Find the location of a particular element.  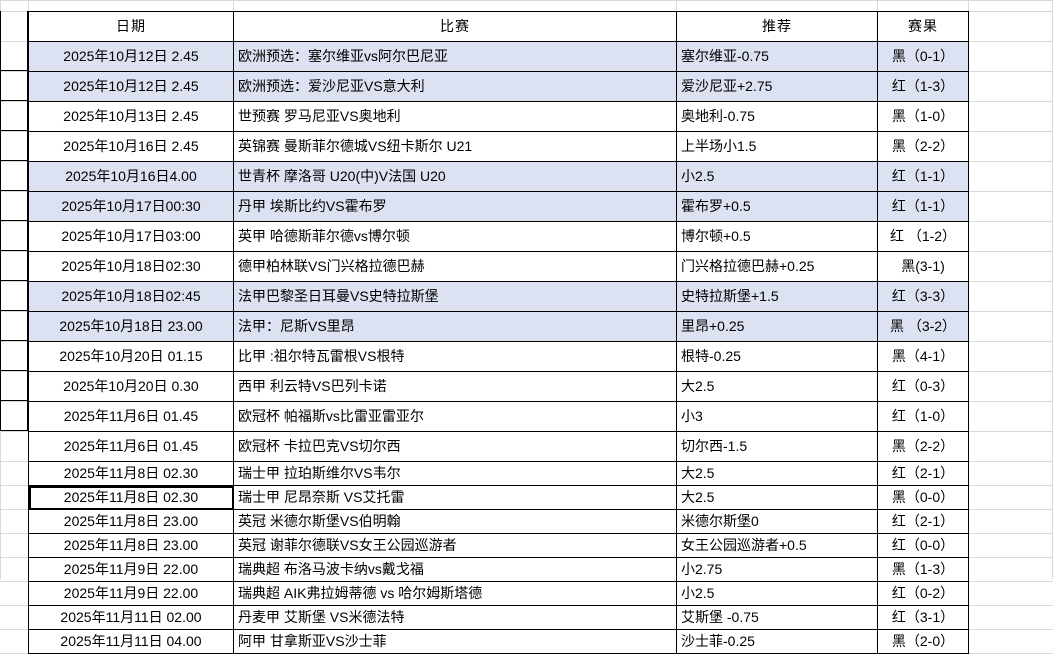

cell-match: 德甲柏林联VS门兴格拉德巴赫 is located at coordinates (455, 266).